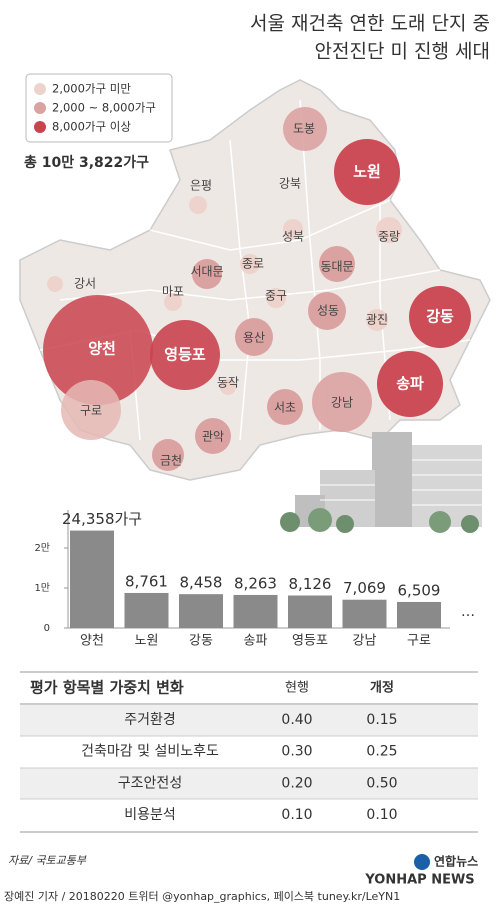 Image resolution: width=499 pixels, height=908 pixels. Describe the element at coordinates (147, 641) in the screenshot. I see `x-tick-label: 노원` at that location.